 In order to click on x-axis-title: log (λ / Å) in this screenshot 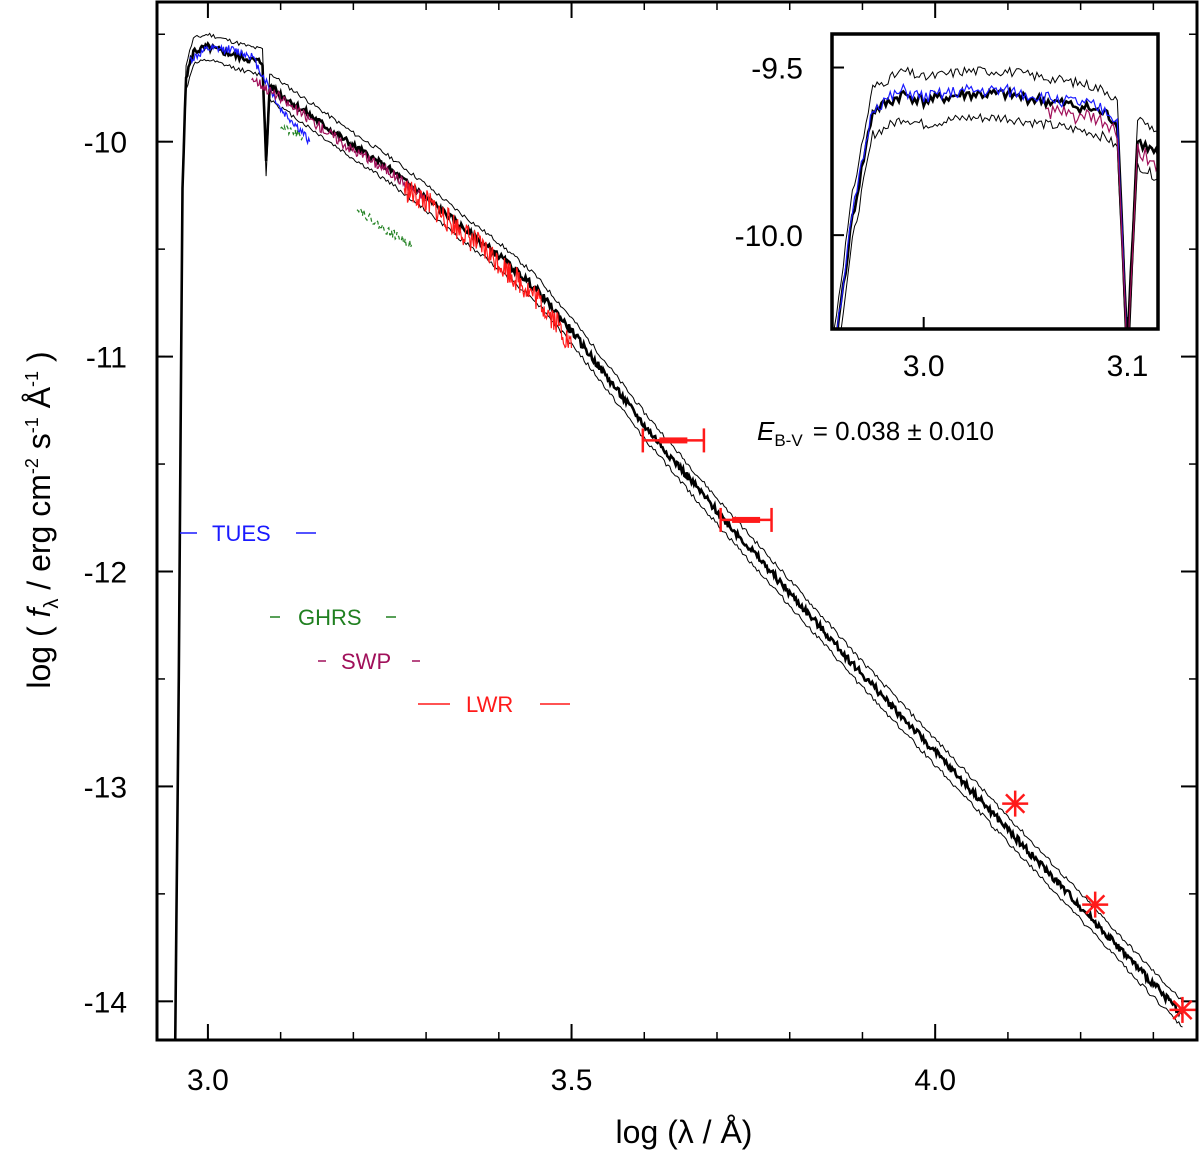, I will do `click(684, 1132)`.